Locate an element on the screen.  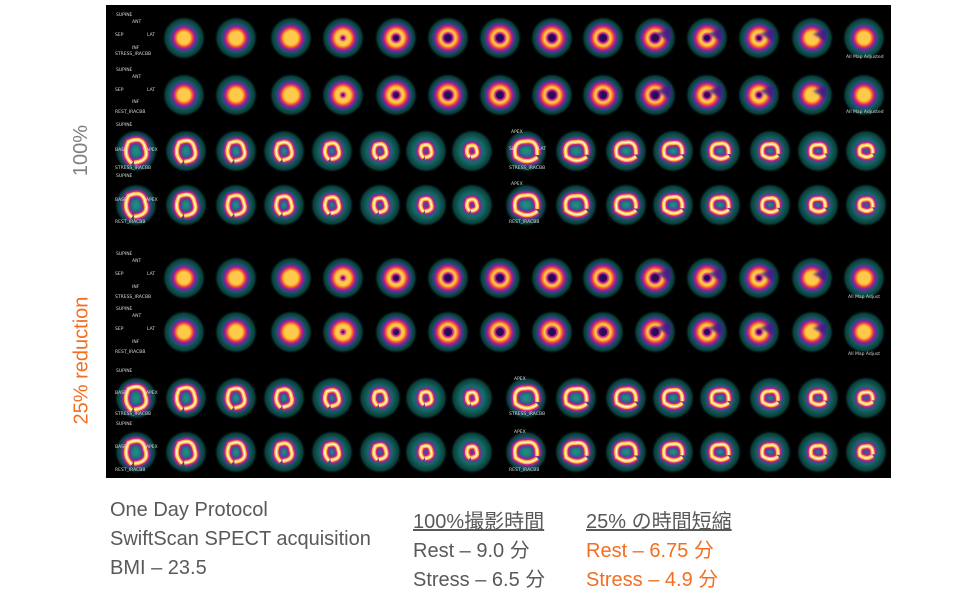
row7-supine-label: SUPINE is located at coordinates (124, 371).